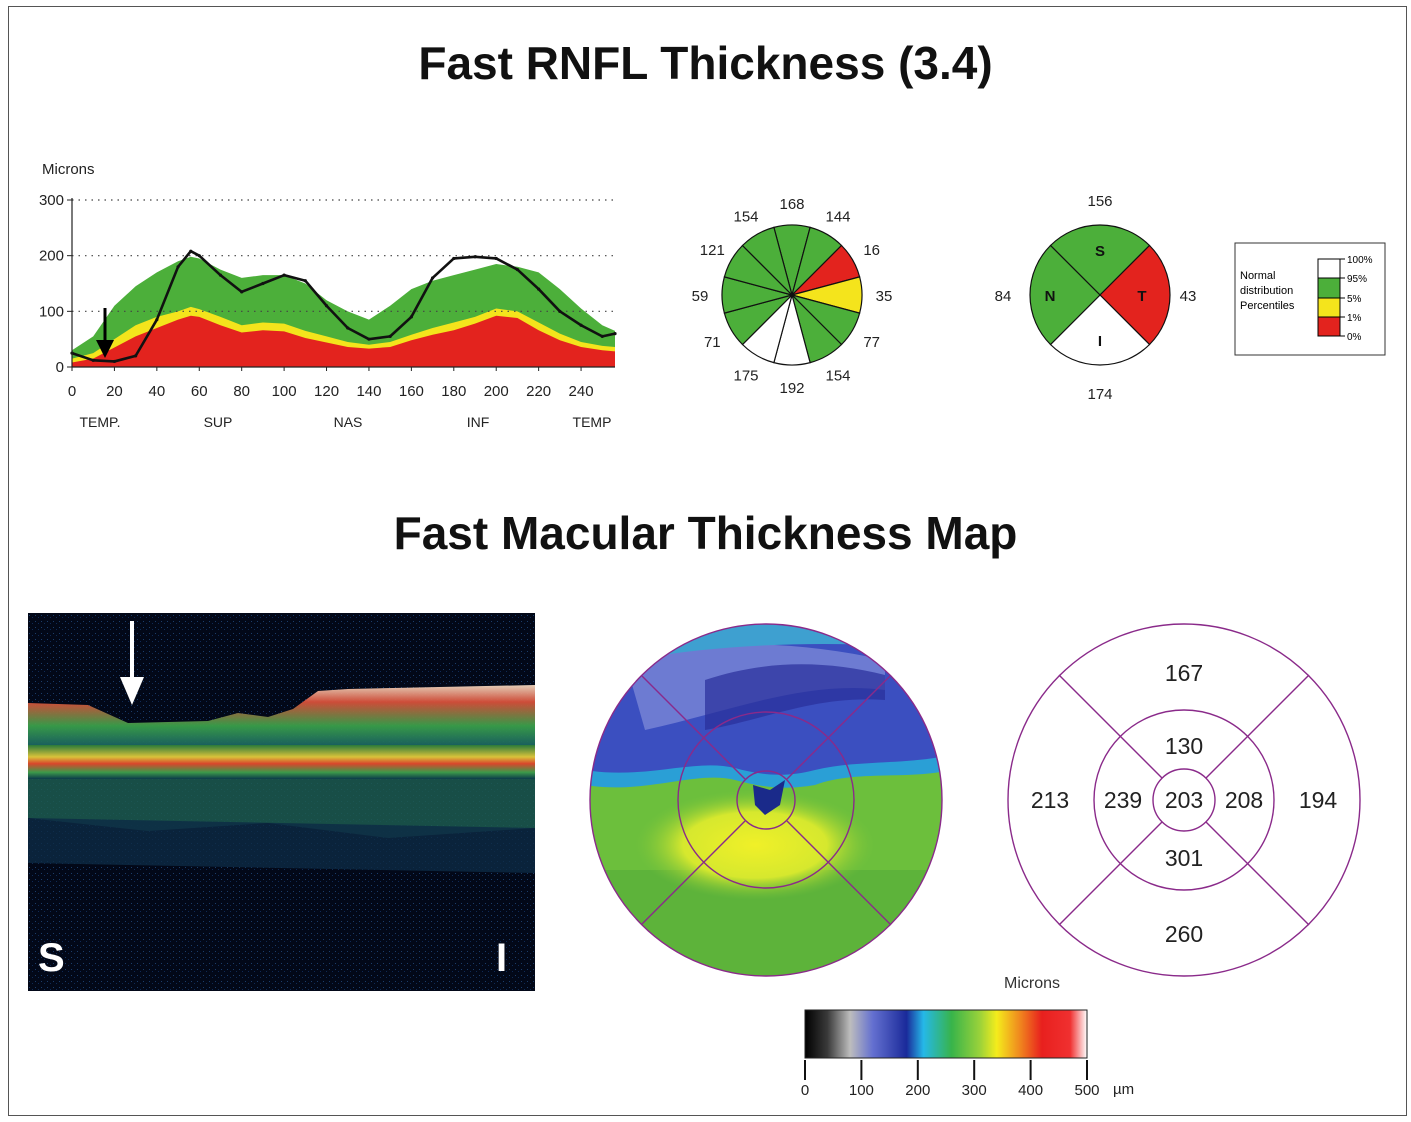 Image resolution: width=1411 pixels, height=1122 pixels. What do you see at coordinates (51, 256) in the screenshot?
I see `y-tick-label: 200` at bounding box center [51, 256].